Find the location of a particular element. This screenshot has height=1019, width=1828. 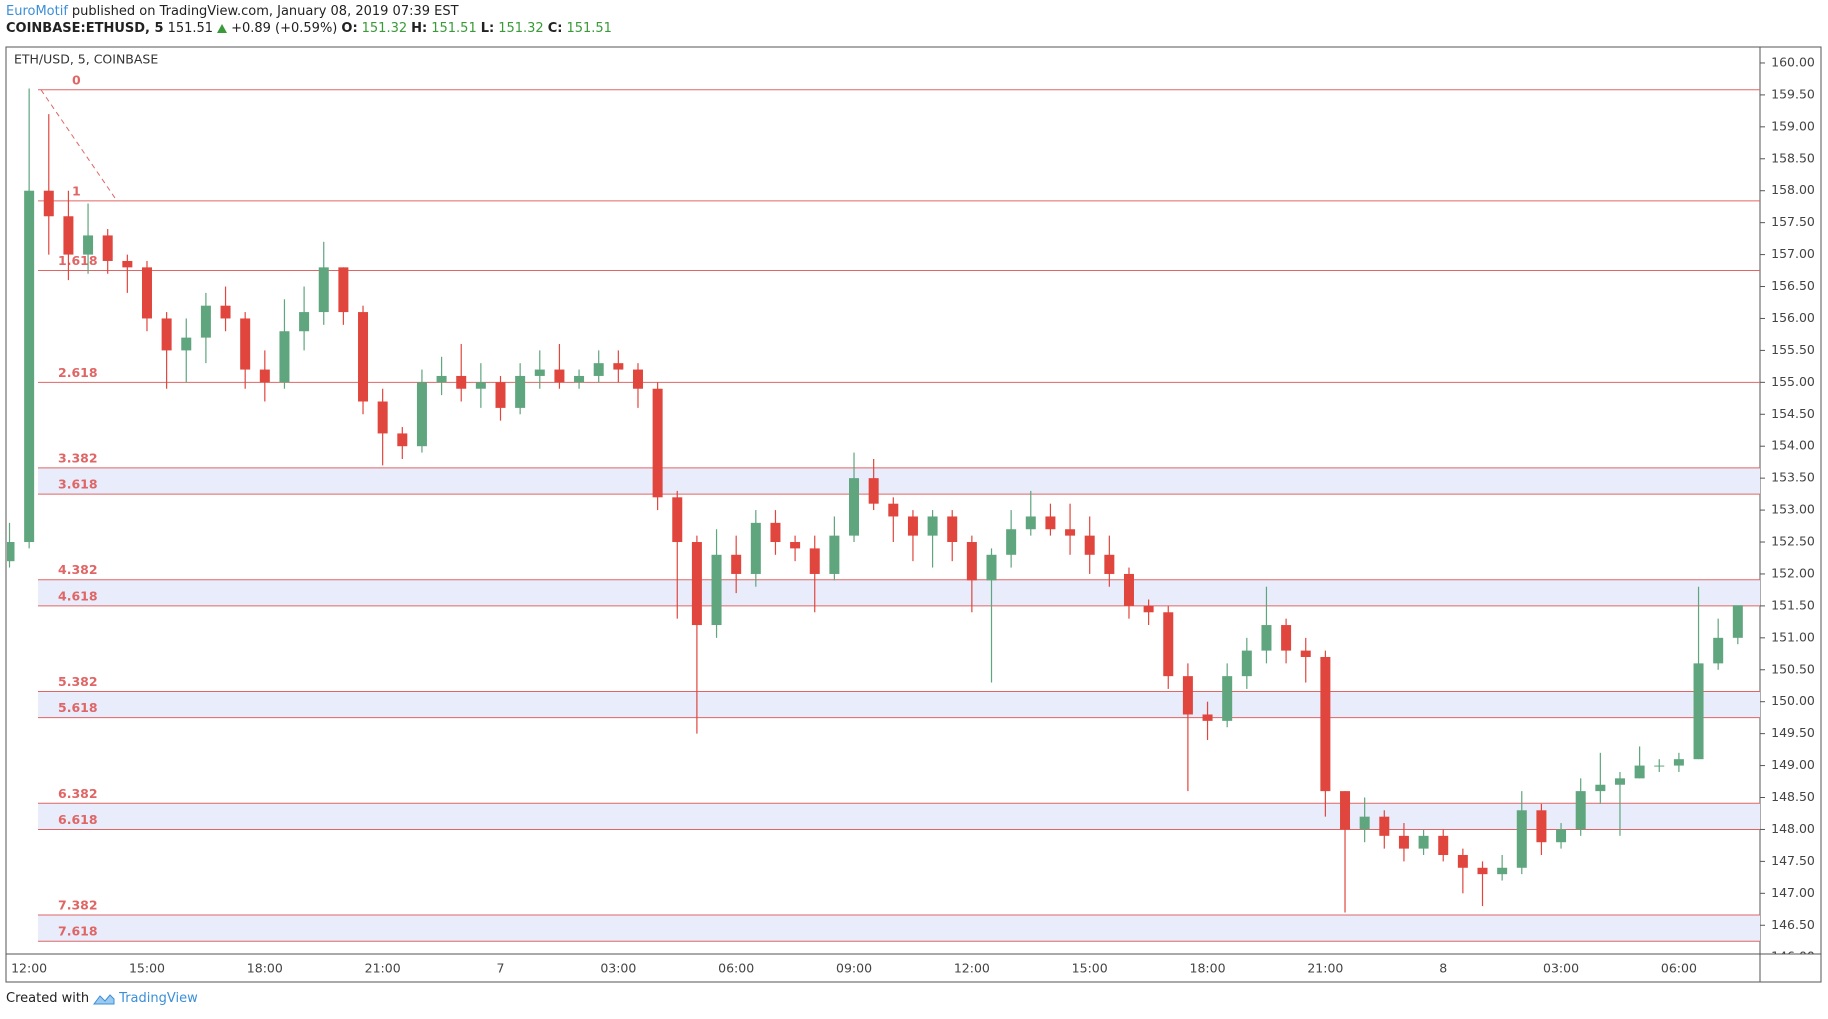

x-tick-label: 12:00 is located at coordinates (29, 968).